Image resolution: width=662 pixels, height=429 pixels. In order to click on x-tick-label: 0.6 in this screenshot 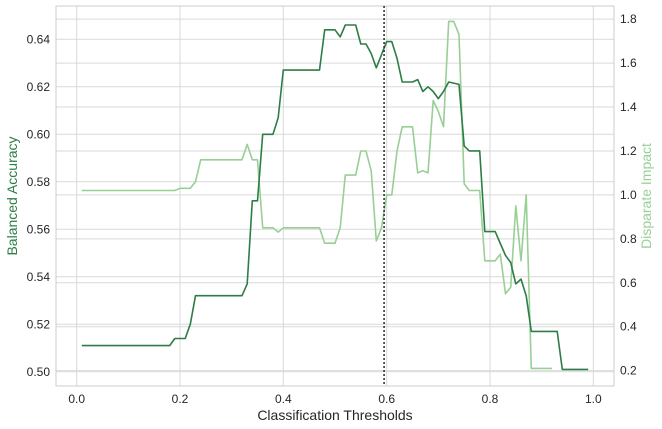, I will do `click(386, 399)`.